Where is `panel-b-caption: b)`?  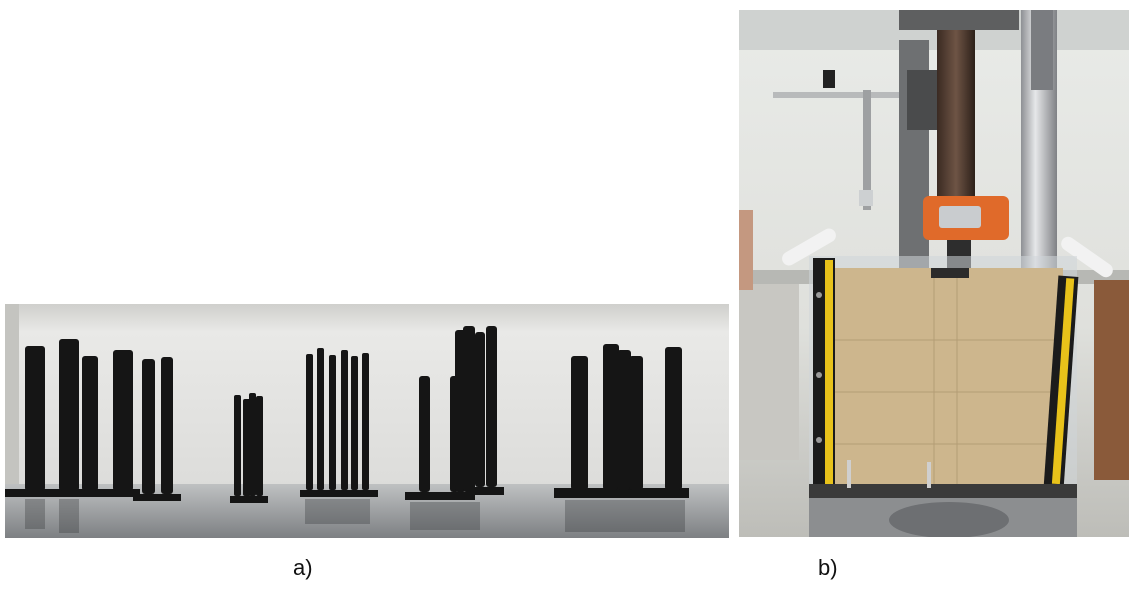
panel-b-caption: b) is located at coordinates (828, 567).